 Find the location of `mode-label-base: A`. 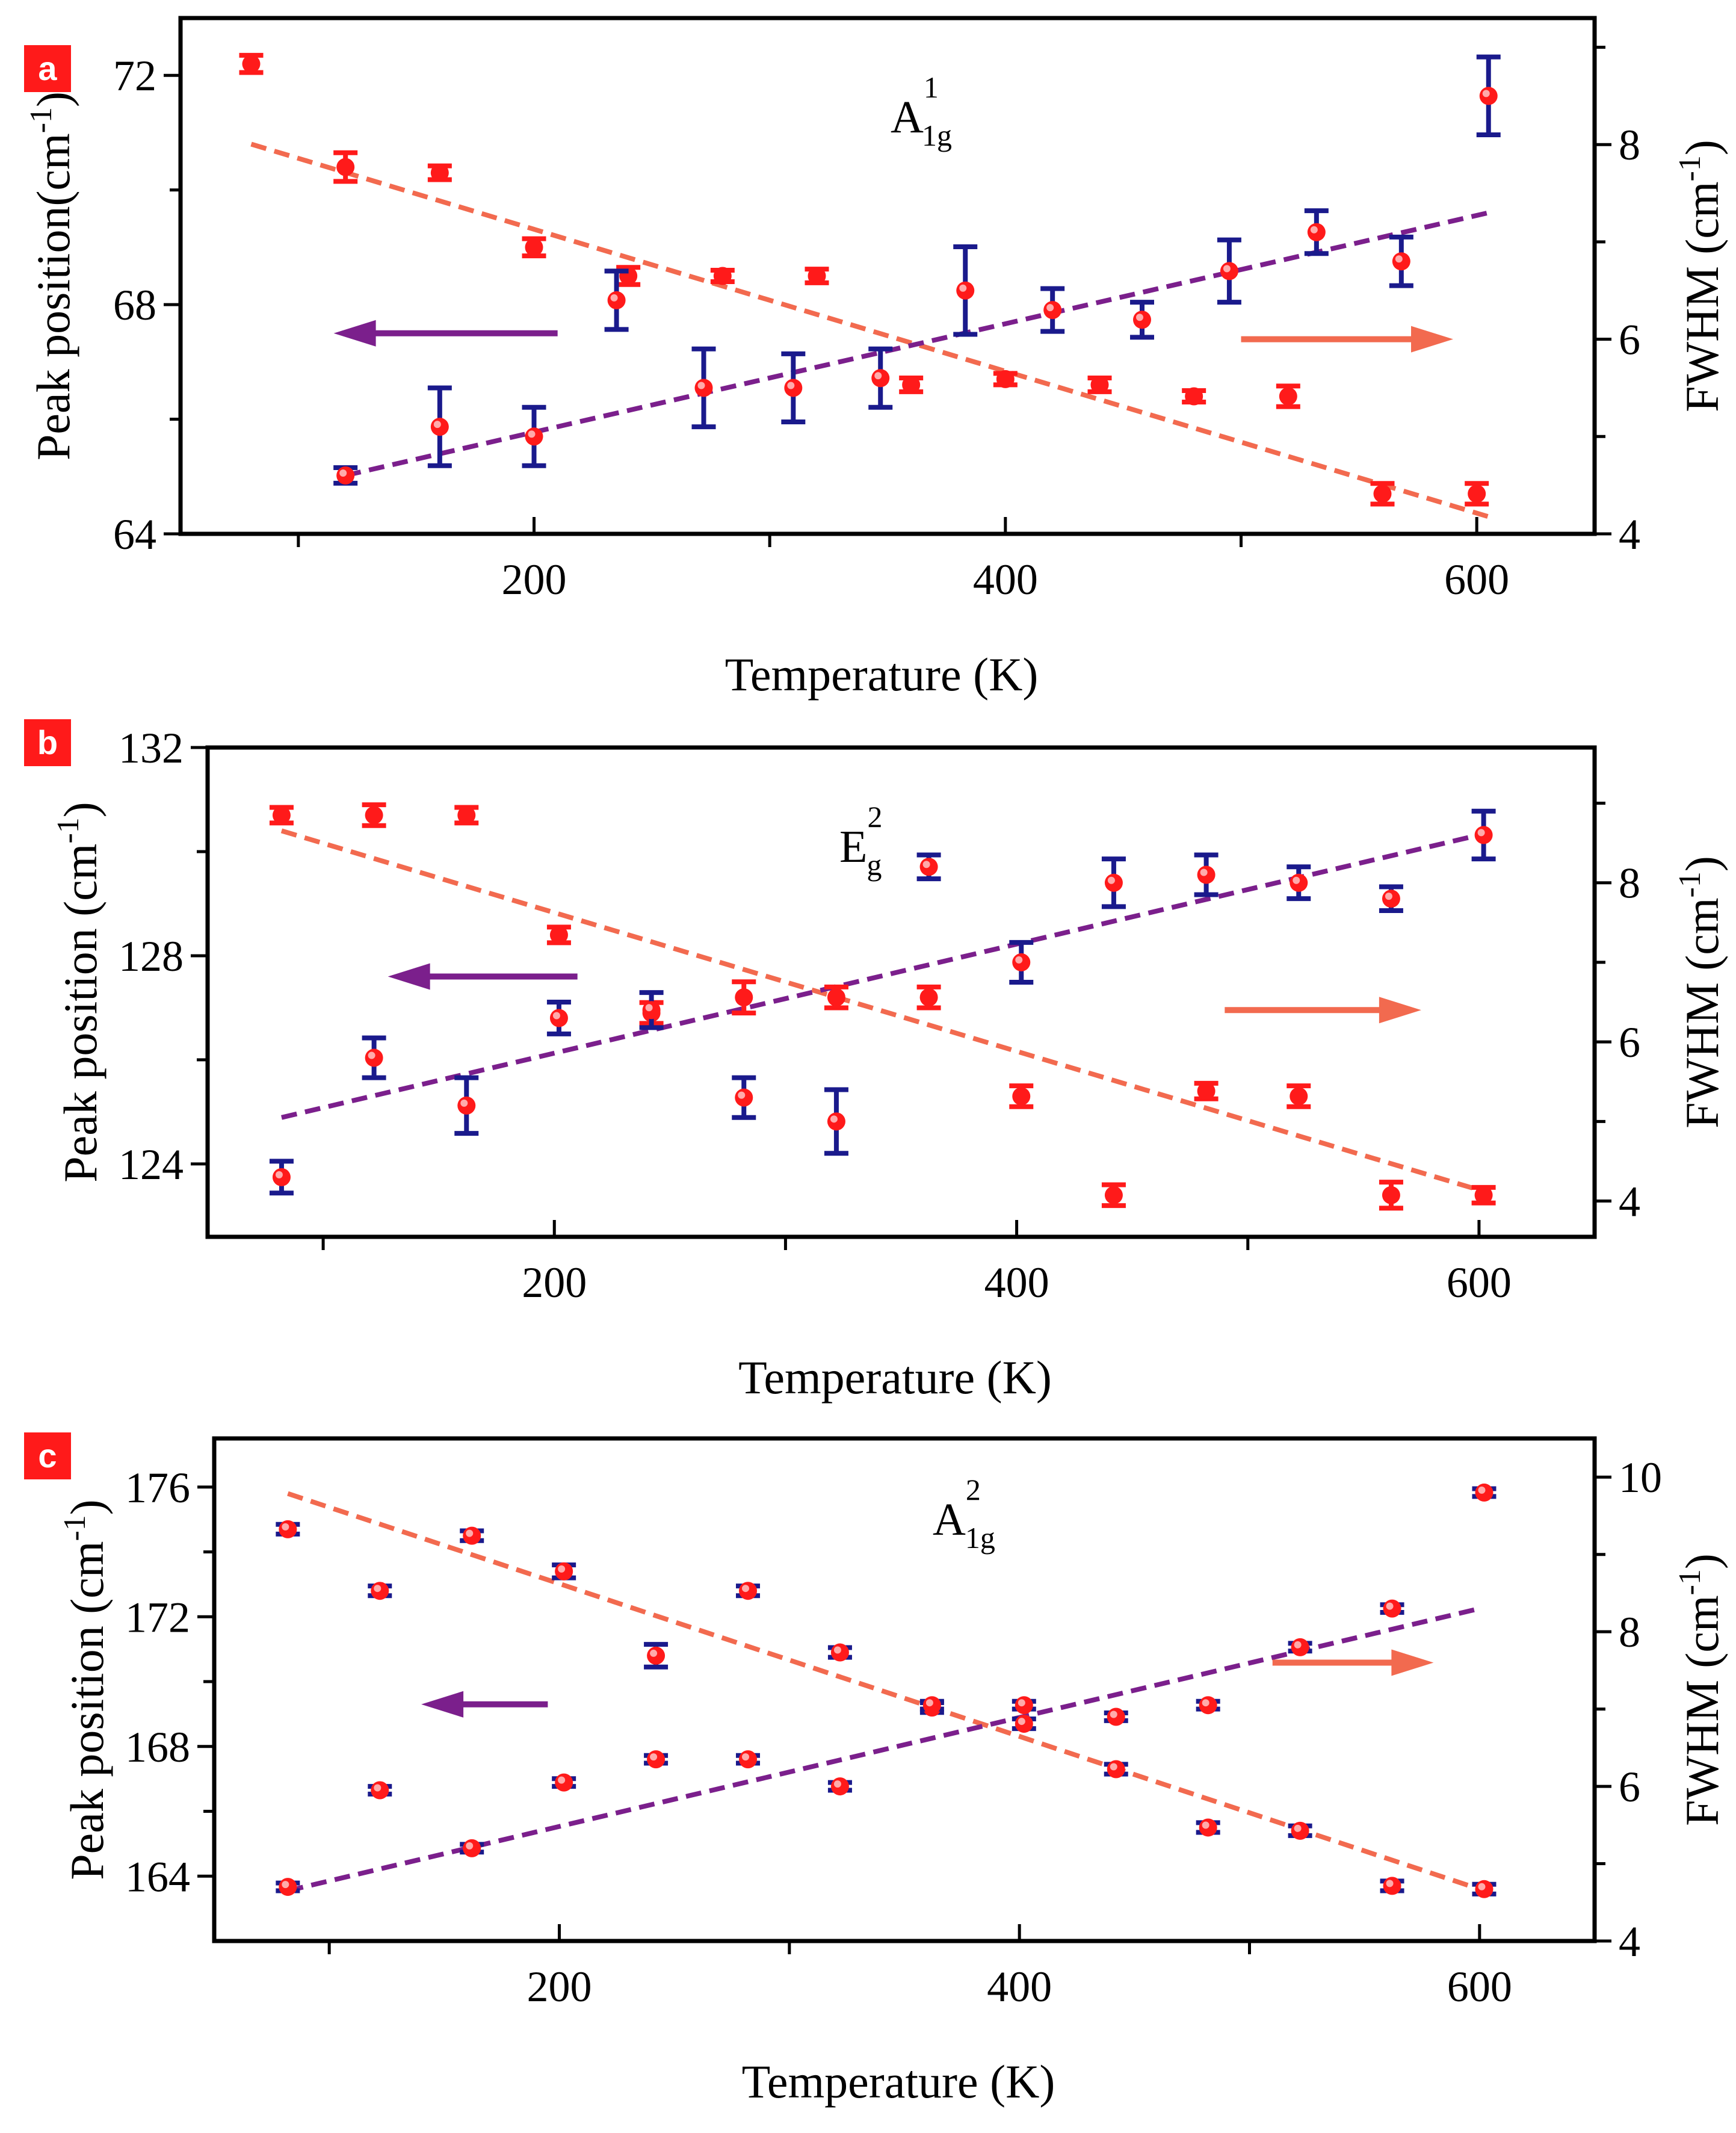

mode-label-base: A is located at coordinates (907, 117).